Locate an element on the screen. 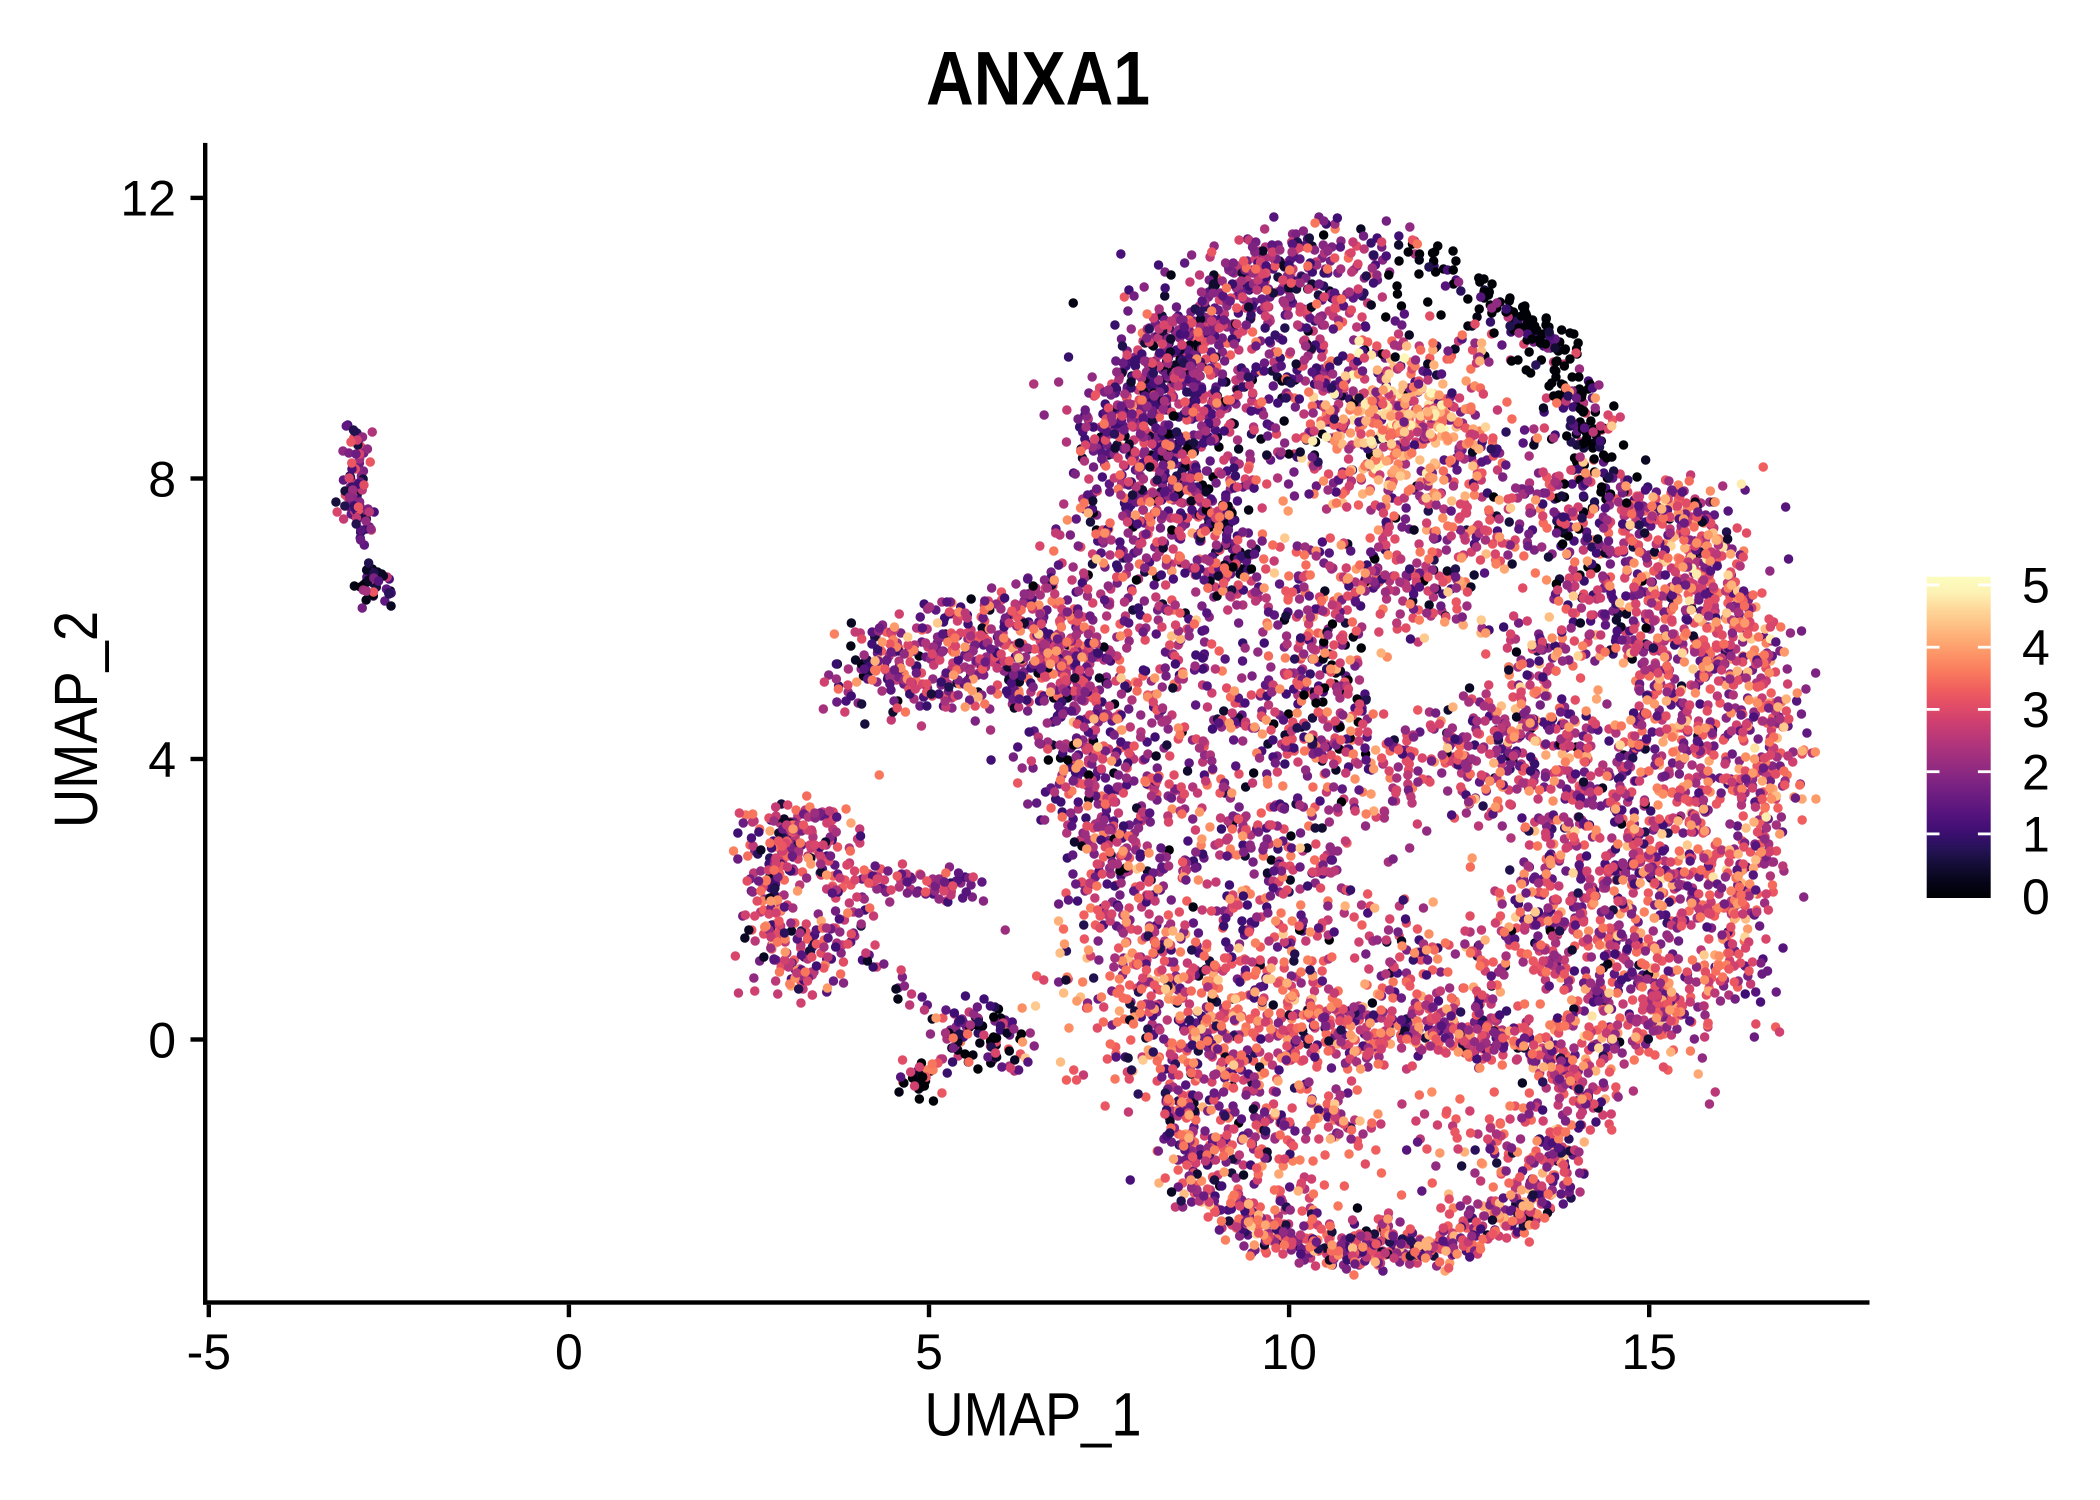  svg-text: 1 is located at coordinates (2036, 835).